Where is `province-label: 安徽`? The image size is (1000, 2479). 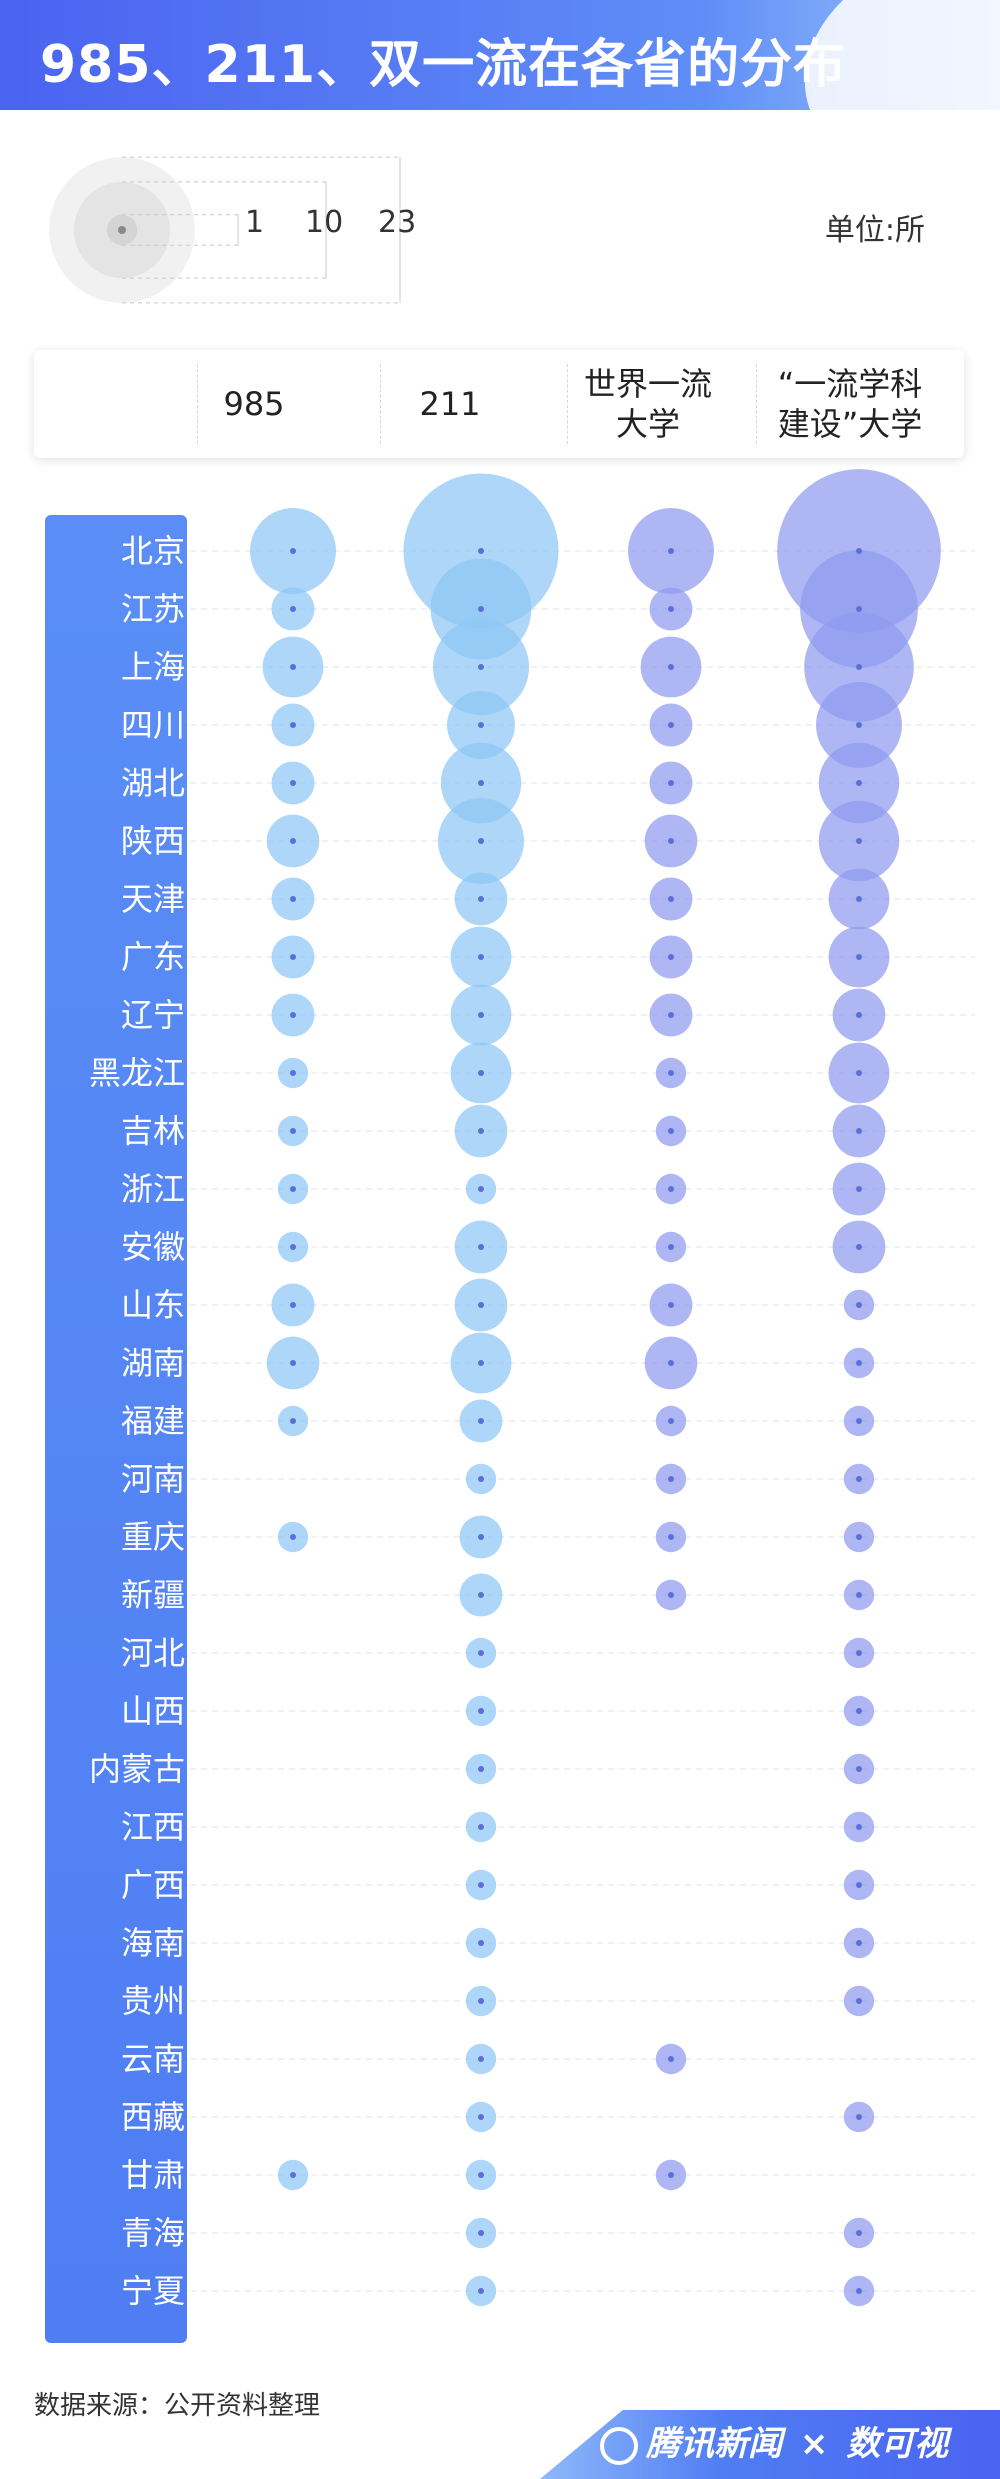
province-label: 安徽 is located at coordinates (152, 1247).